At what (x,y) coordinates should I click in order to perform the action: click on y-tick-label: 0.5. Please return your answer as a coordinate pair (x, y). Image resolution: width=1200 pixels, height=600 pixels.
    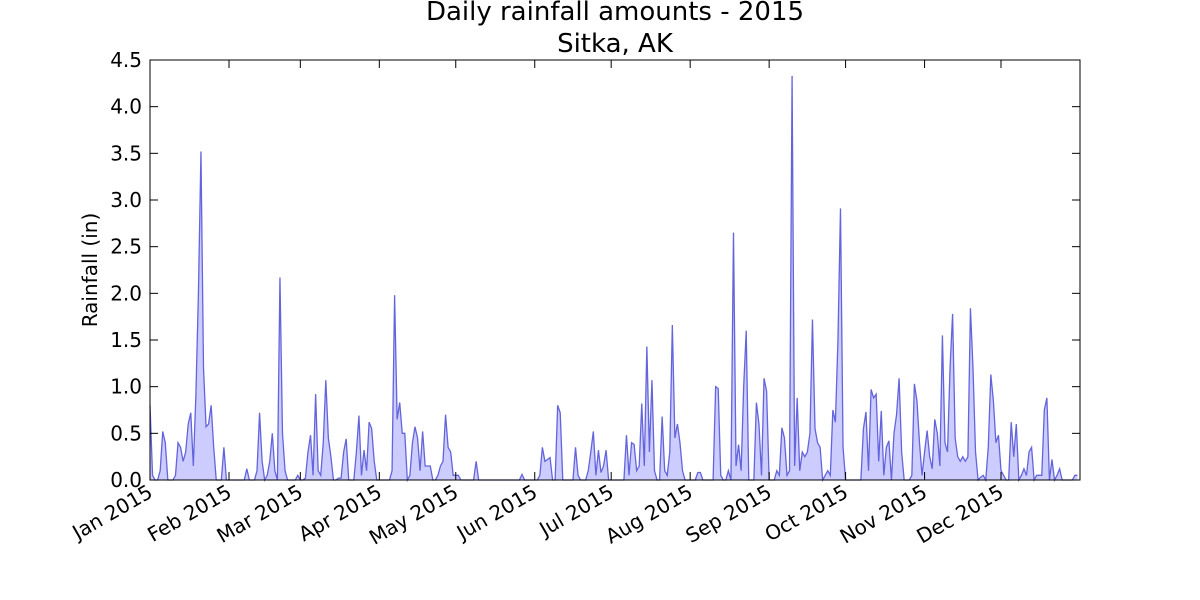
    Looking at the image, I should click on (126, 433).